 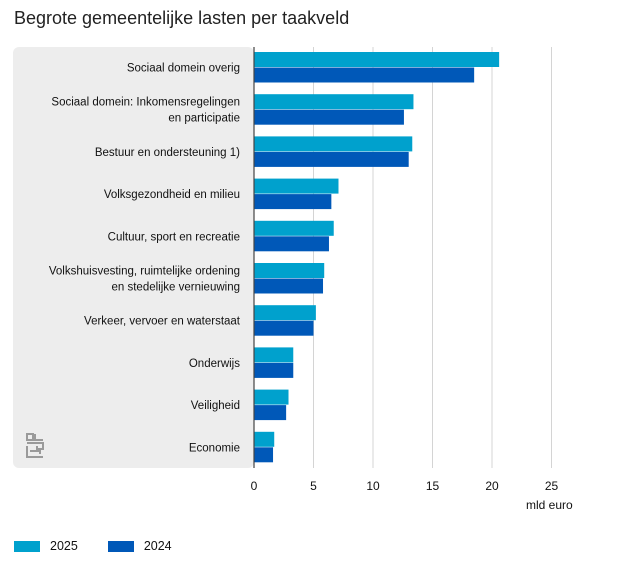 What do you see at coordinates (183, 69) in the screenshot?
I see `category-label-1: Sociaal domein overig` at bounding box center [183, 69].